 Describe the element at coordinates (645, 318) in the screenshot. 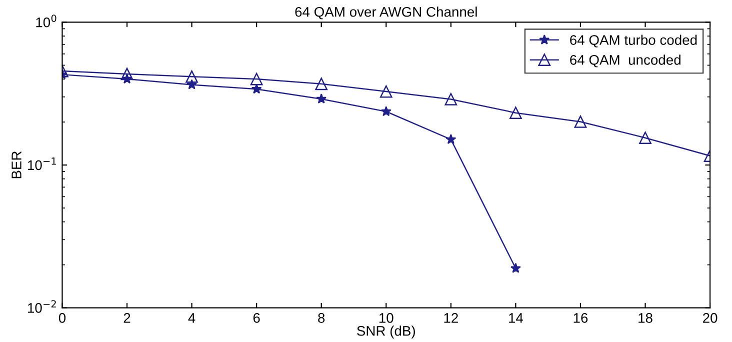

I see `x-tick-label: 18` at that location.